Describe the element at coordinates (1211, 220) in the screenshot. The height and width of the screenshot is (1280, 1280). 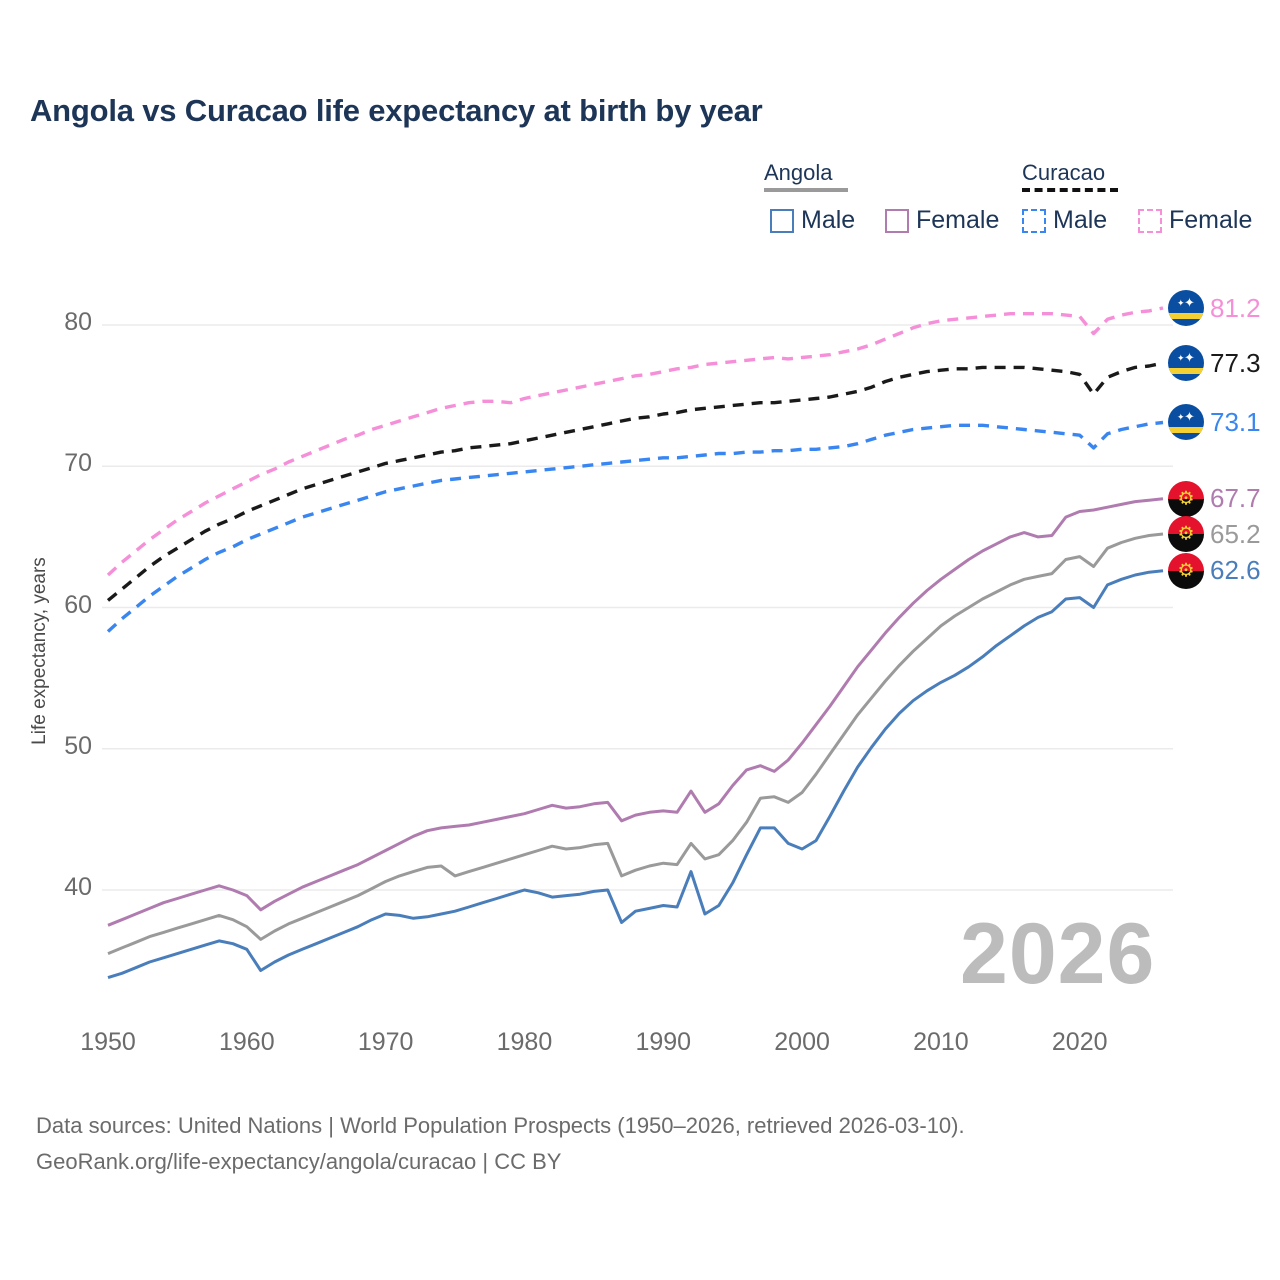
I see `legend-label-curacao-female: Female` at that location.